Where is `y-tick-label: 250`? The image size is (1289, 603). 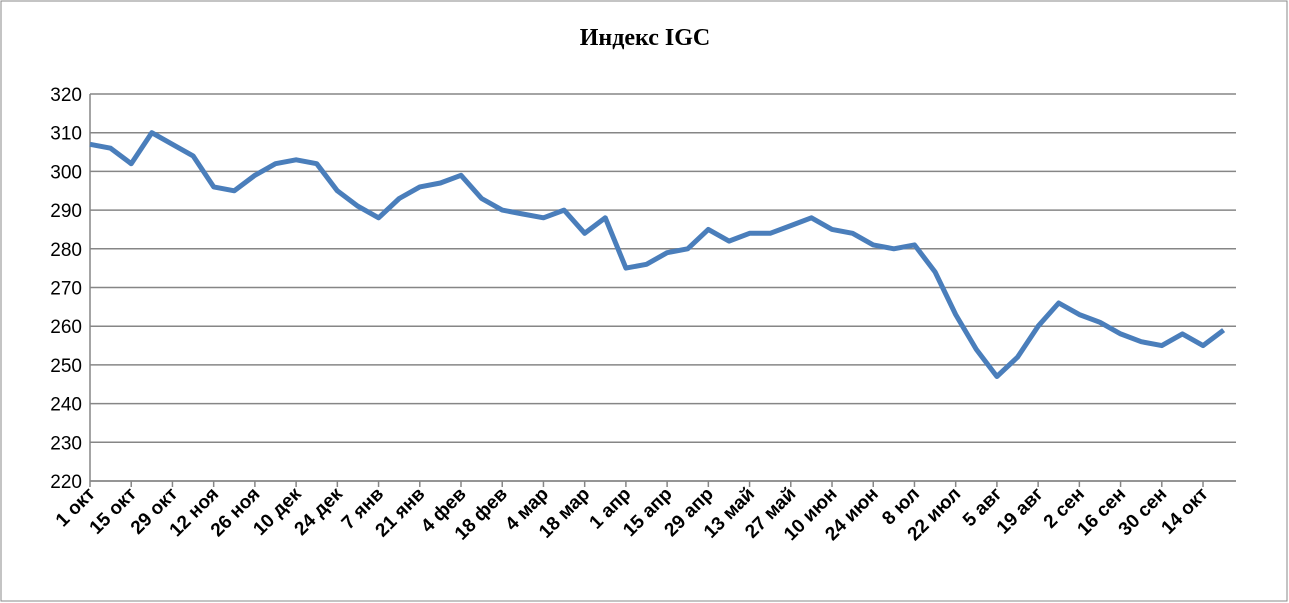
y-tick-label: 250 is located at coordinates (66, 366).